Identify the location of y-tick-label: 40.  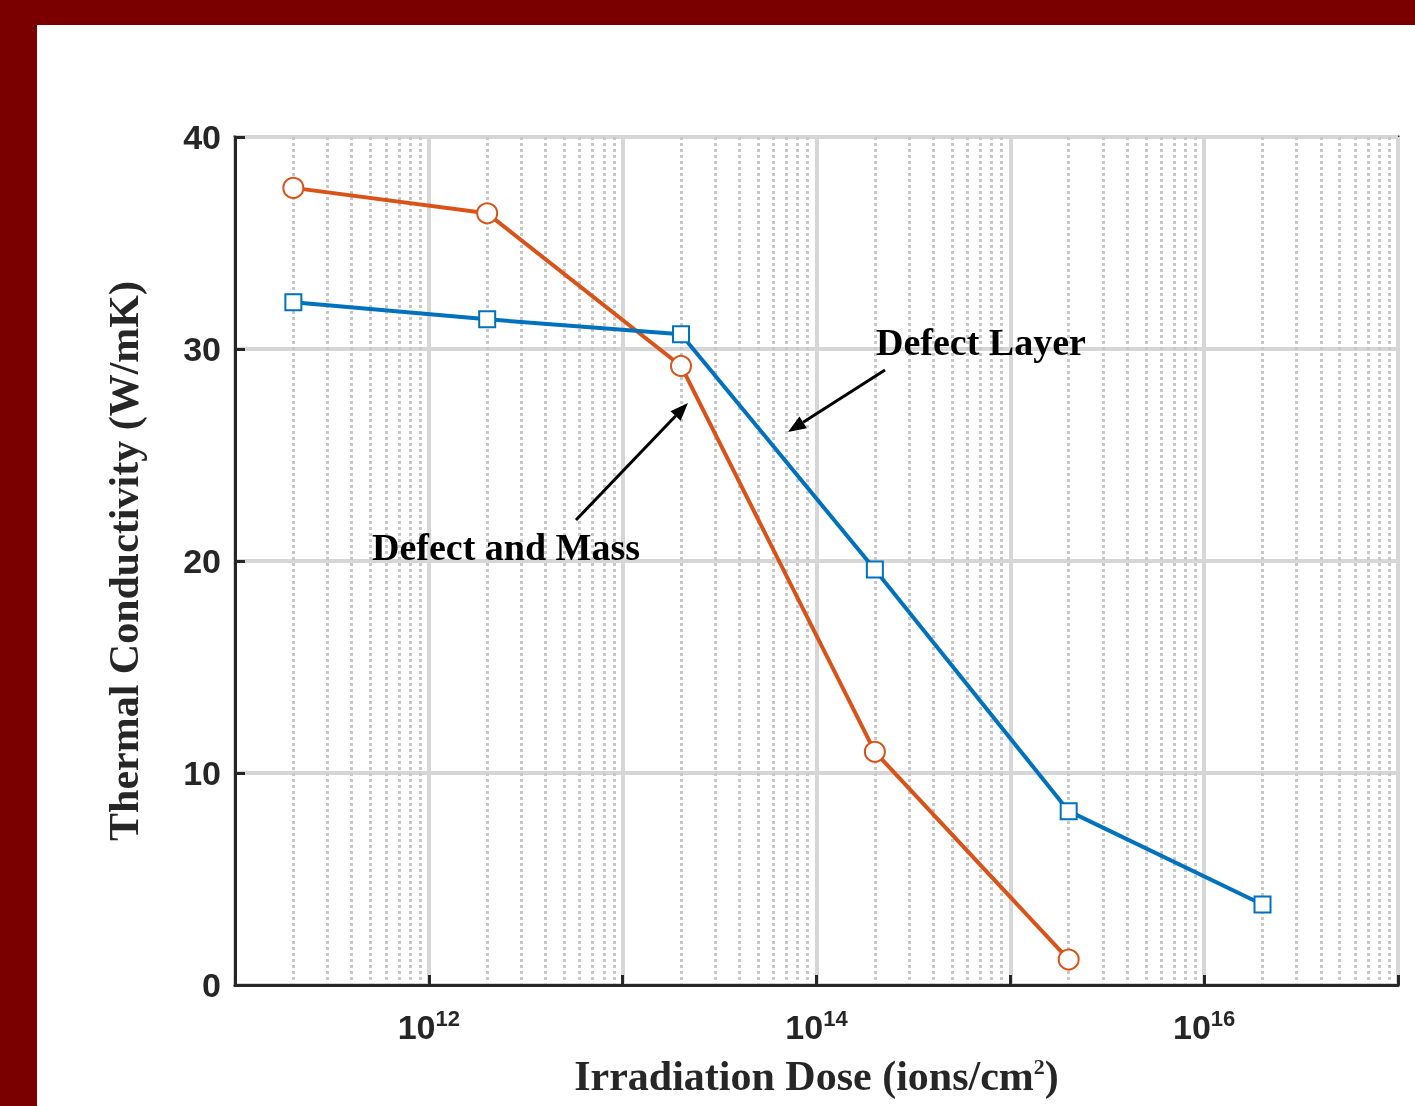
(202, 137).